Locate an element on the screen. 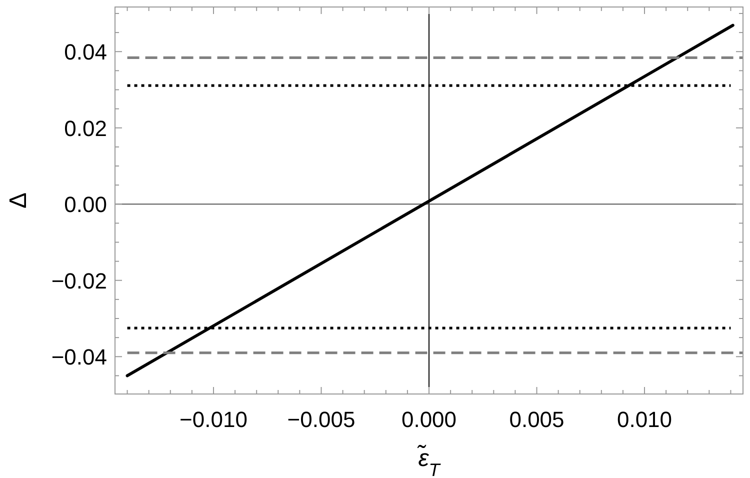 This screenshot has height=478, width=750. x-tick-label: 0.010 is located at coordinates (644, 419).